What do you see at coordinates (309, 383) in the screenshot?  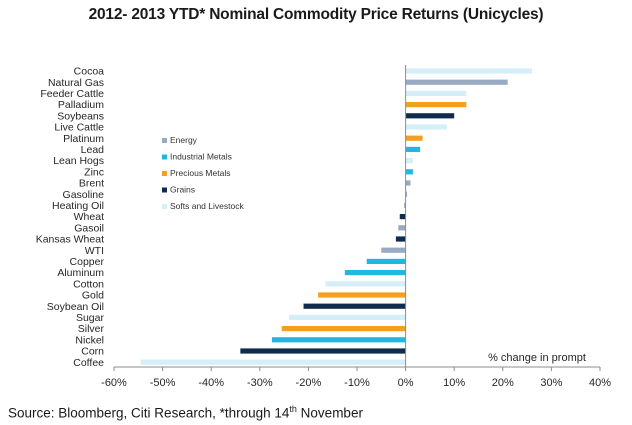 I see `x-tick-label: -20%` at bounding box center [309, 383].